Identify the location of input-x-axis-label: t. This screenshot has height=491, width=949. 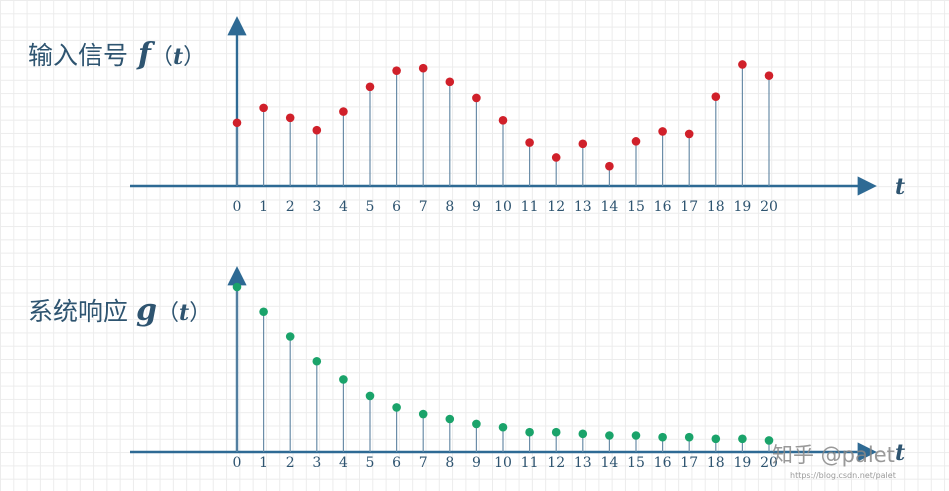
(900, 187).